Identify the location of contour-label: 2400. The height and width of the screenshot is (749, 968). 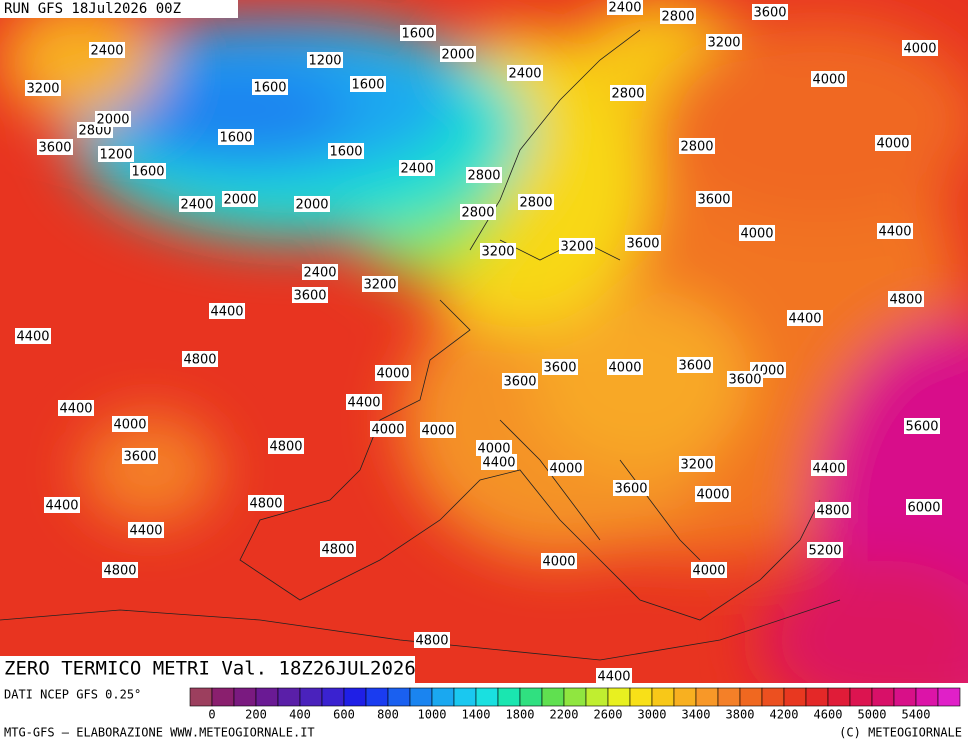
(624, 8).